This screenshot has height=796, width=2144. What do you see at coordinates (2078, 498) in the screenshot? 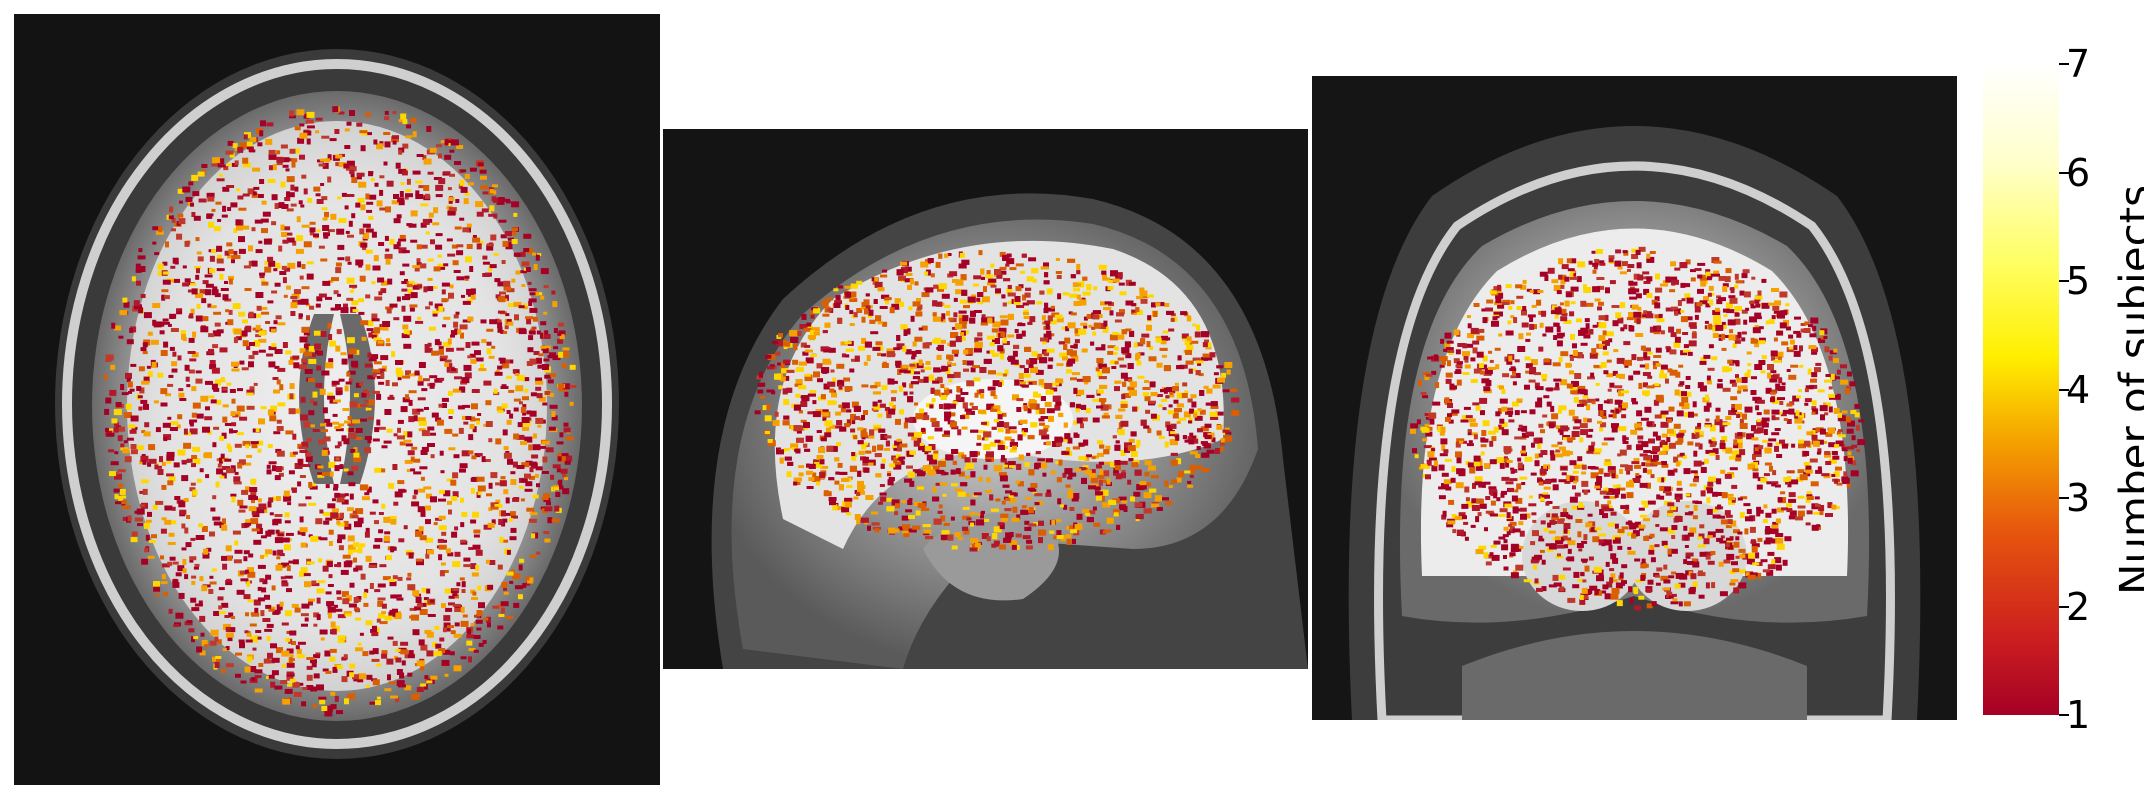
I see `colorbar-tick-label: 3` at bounding box center [2078, 498].